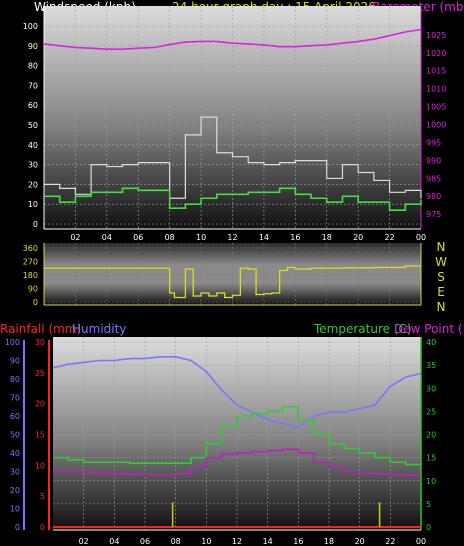 The height and width of the screenshot is (546, 464). Describe the element at coordinates (33, 289) in the screenshot. I see `direction-y-tick: 90` at that location.